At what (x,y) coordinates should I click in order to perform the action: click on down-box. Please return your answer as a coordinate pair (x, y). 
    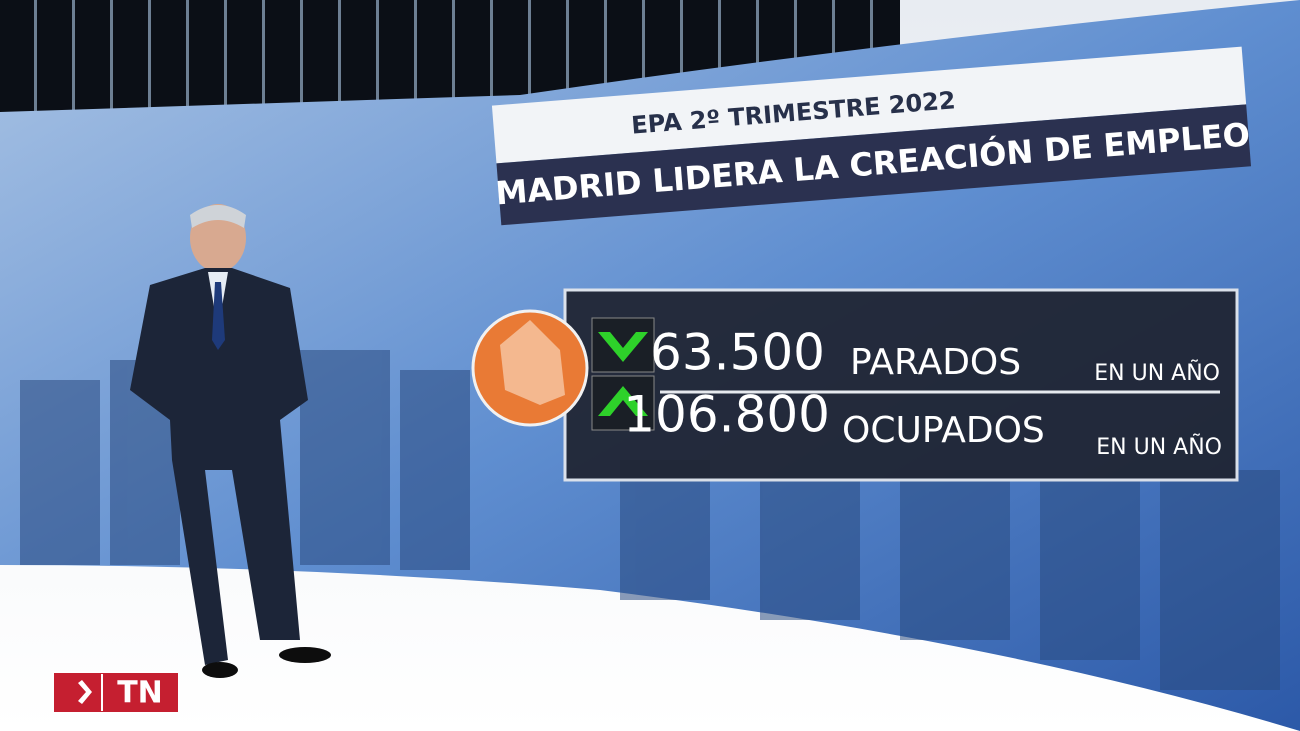
    Looking at the image, I should click on (623, 345).